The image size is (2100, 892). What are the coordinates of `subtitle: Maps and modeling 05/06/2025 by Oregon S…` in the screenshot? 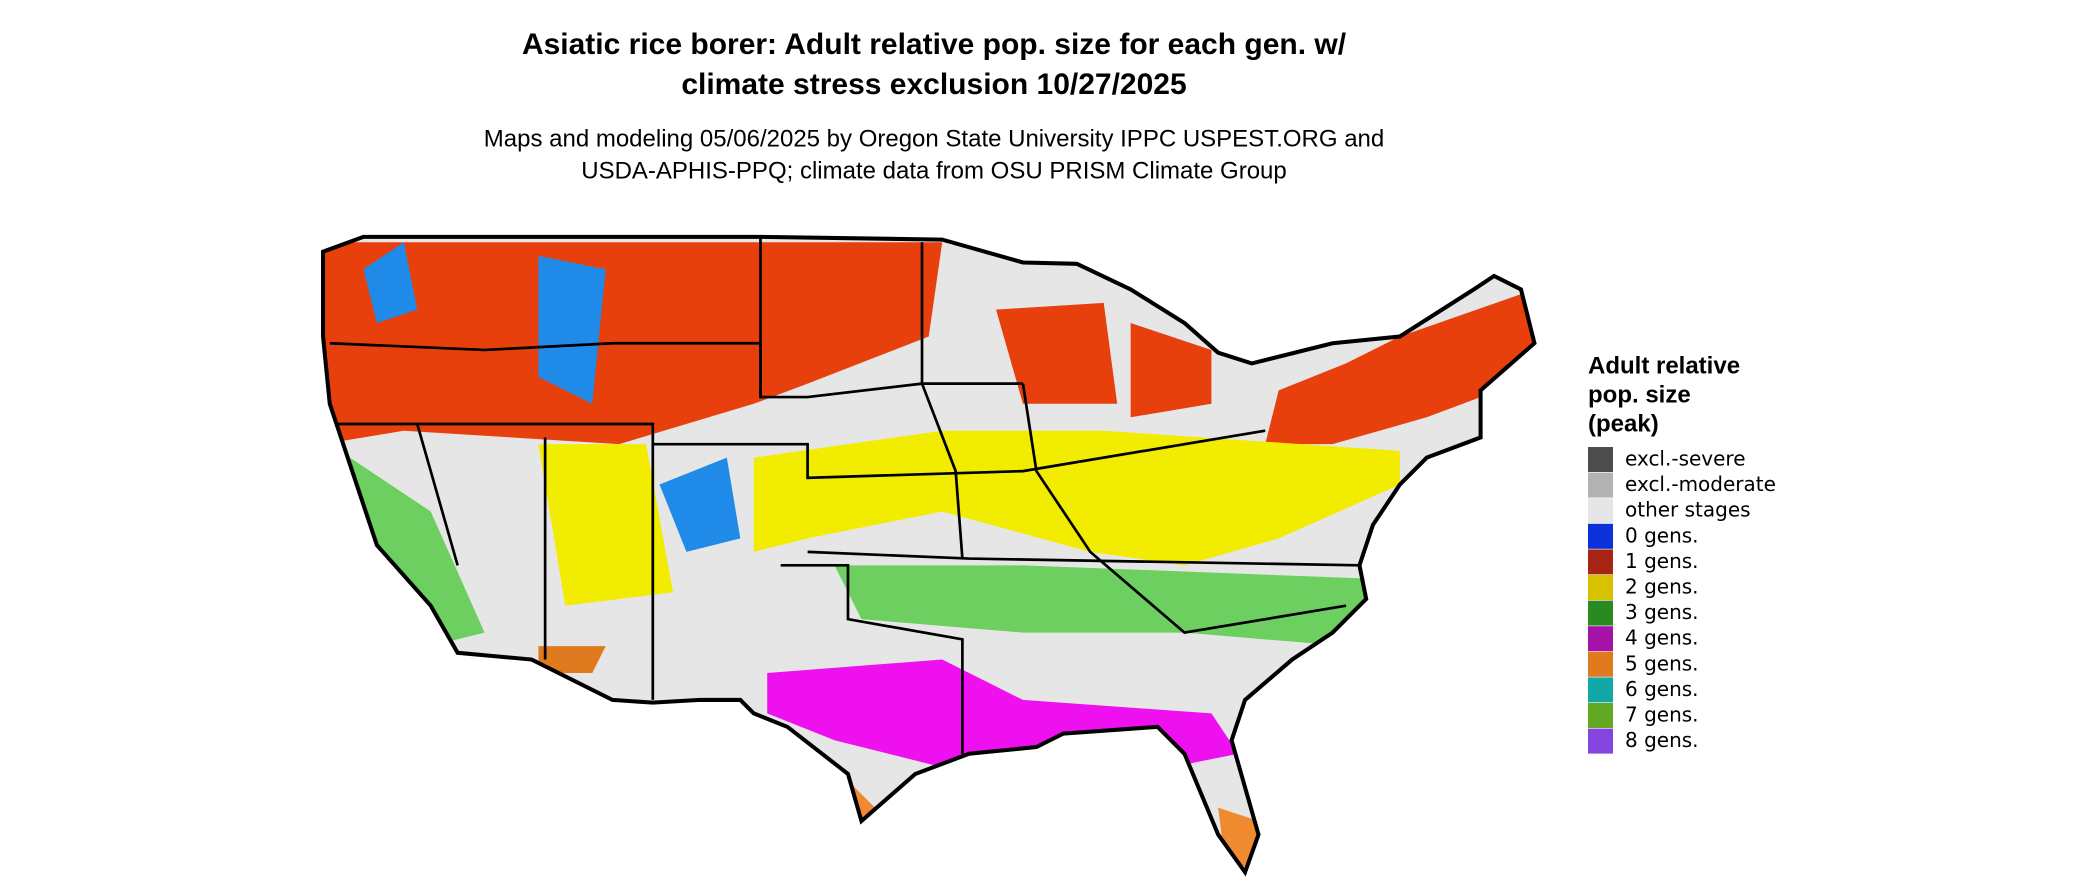 It's located at (934, 138).